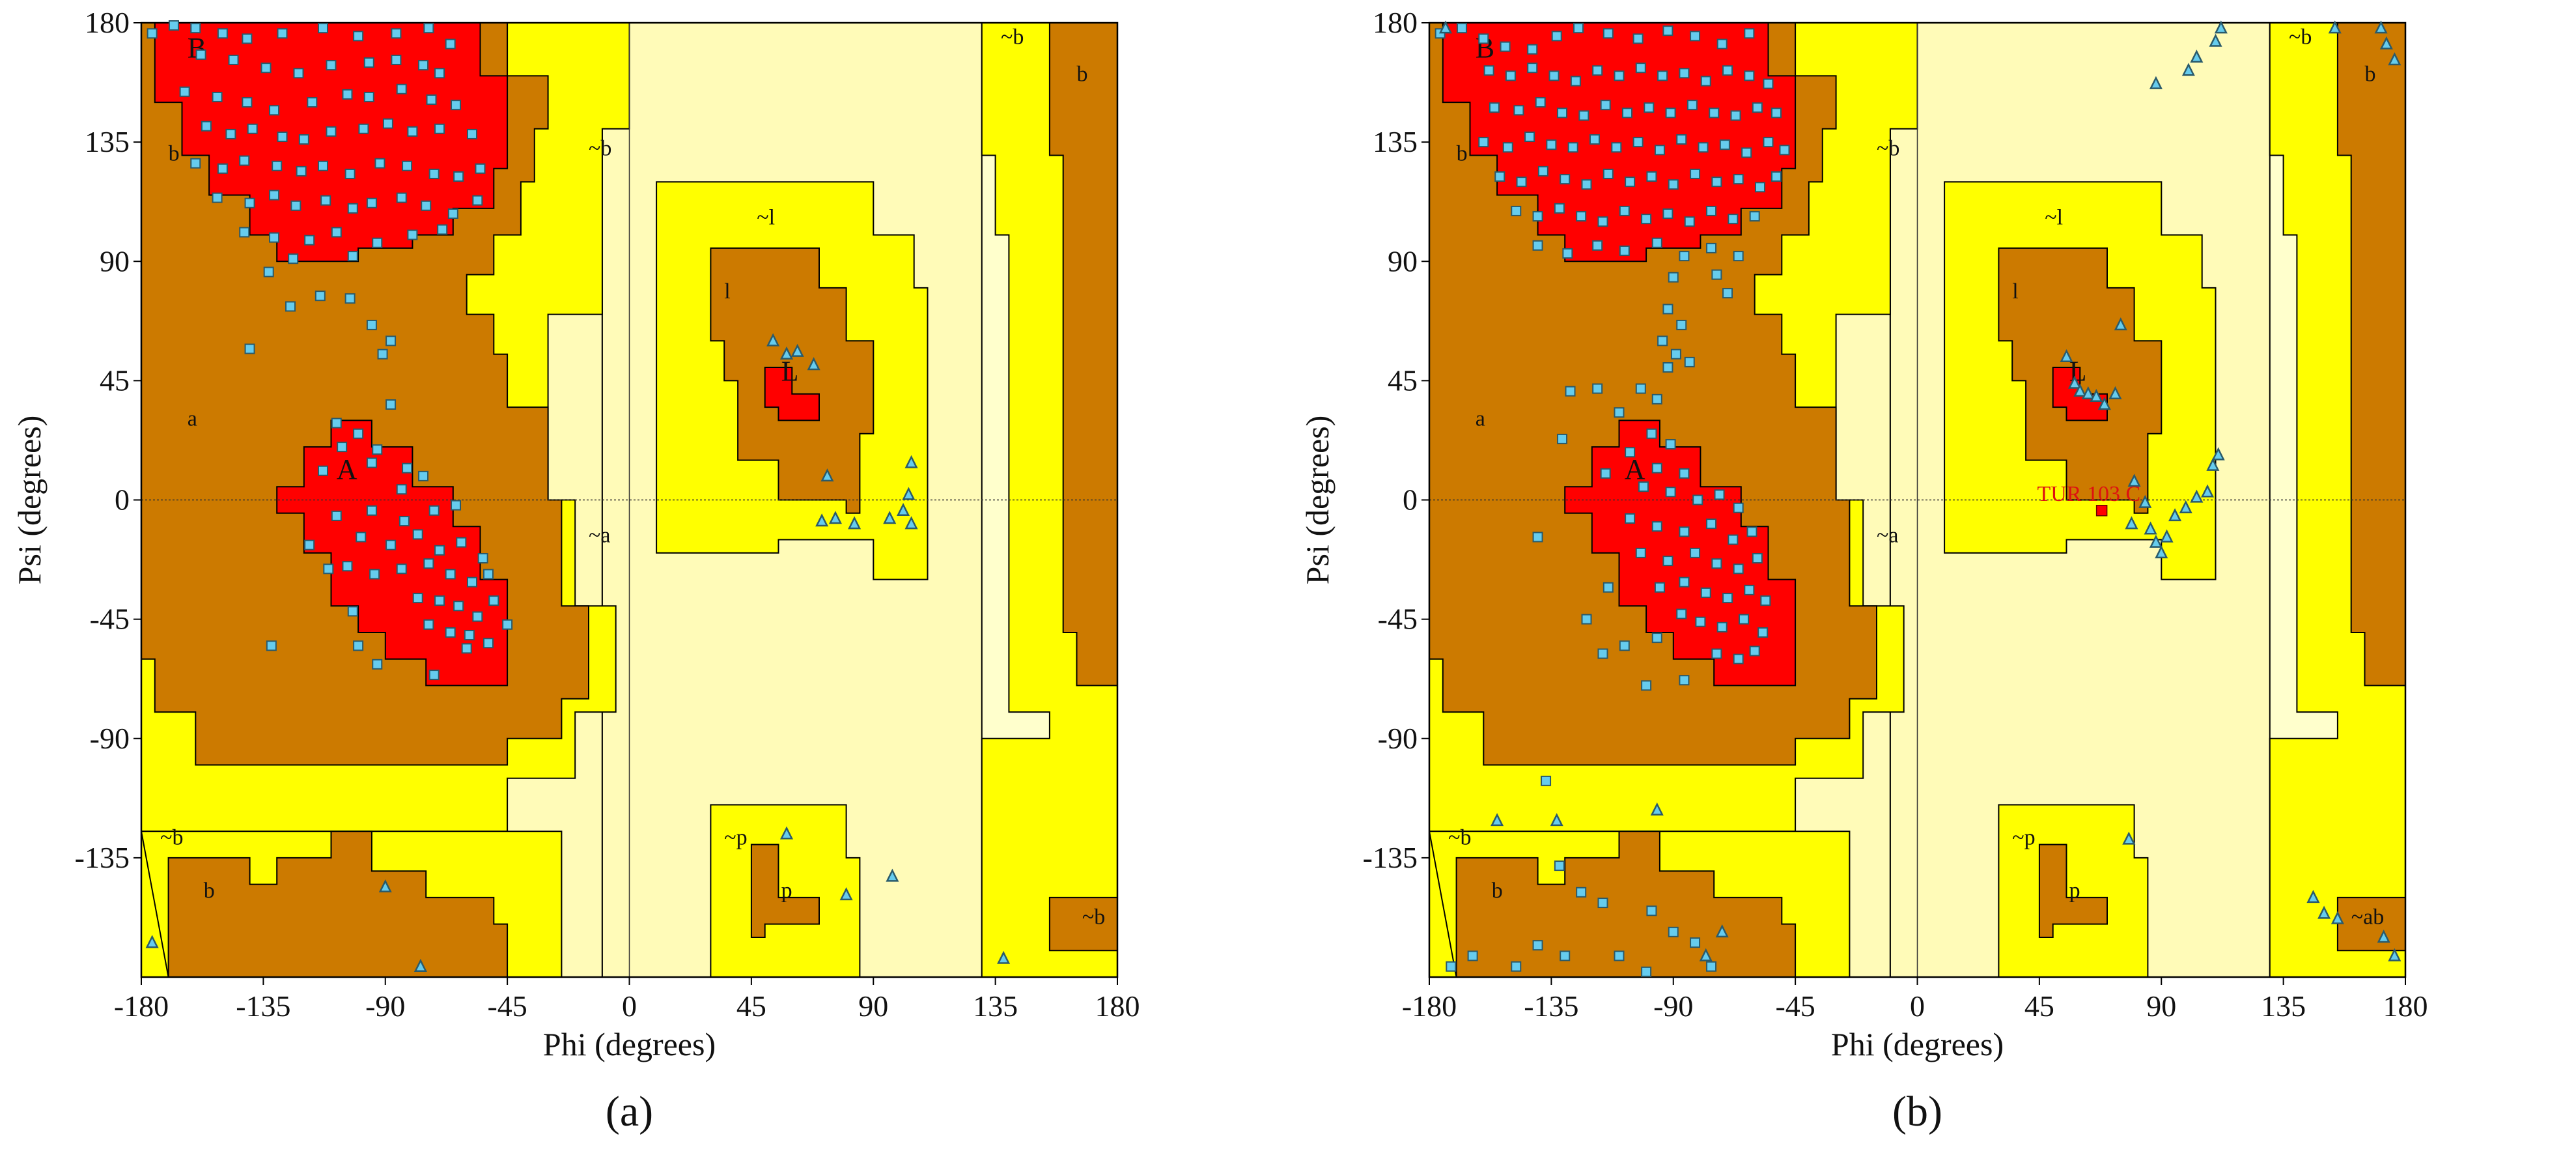  I want to click on x-tick-label: -135, so click(263, 1006).